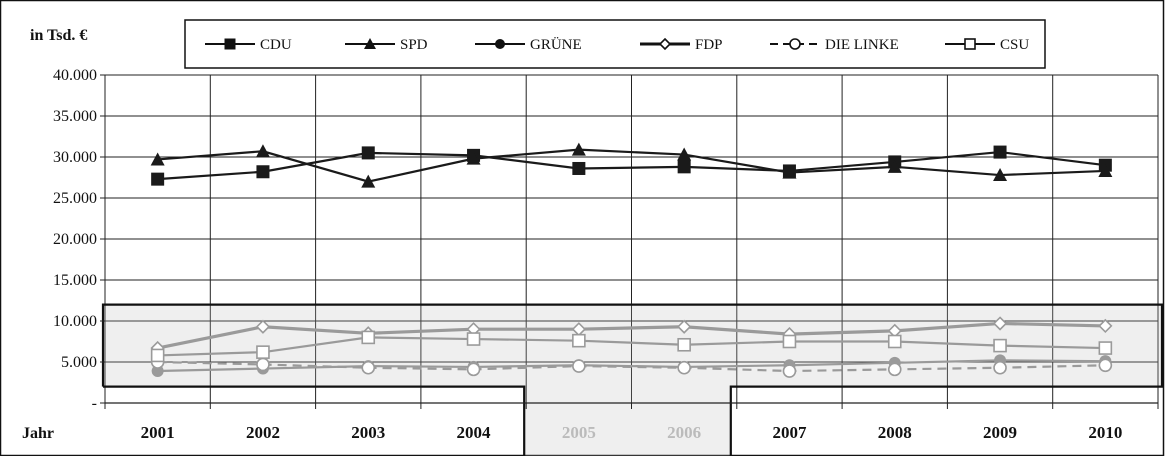  I want to click on legend-marker-cdu, so click(230, 44).